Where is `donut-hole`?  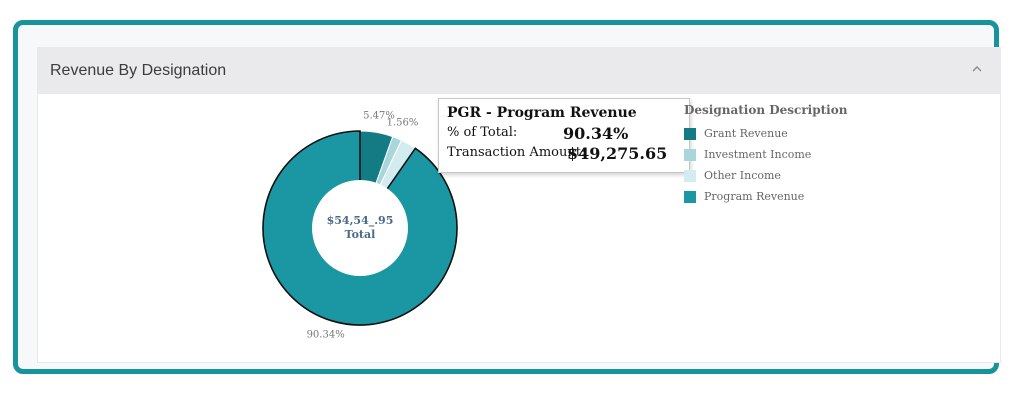
donut-hole is located at coordinates (360, 228).